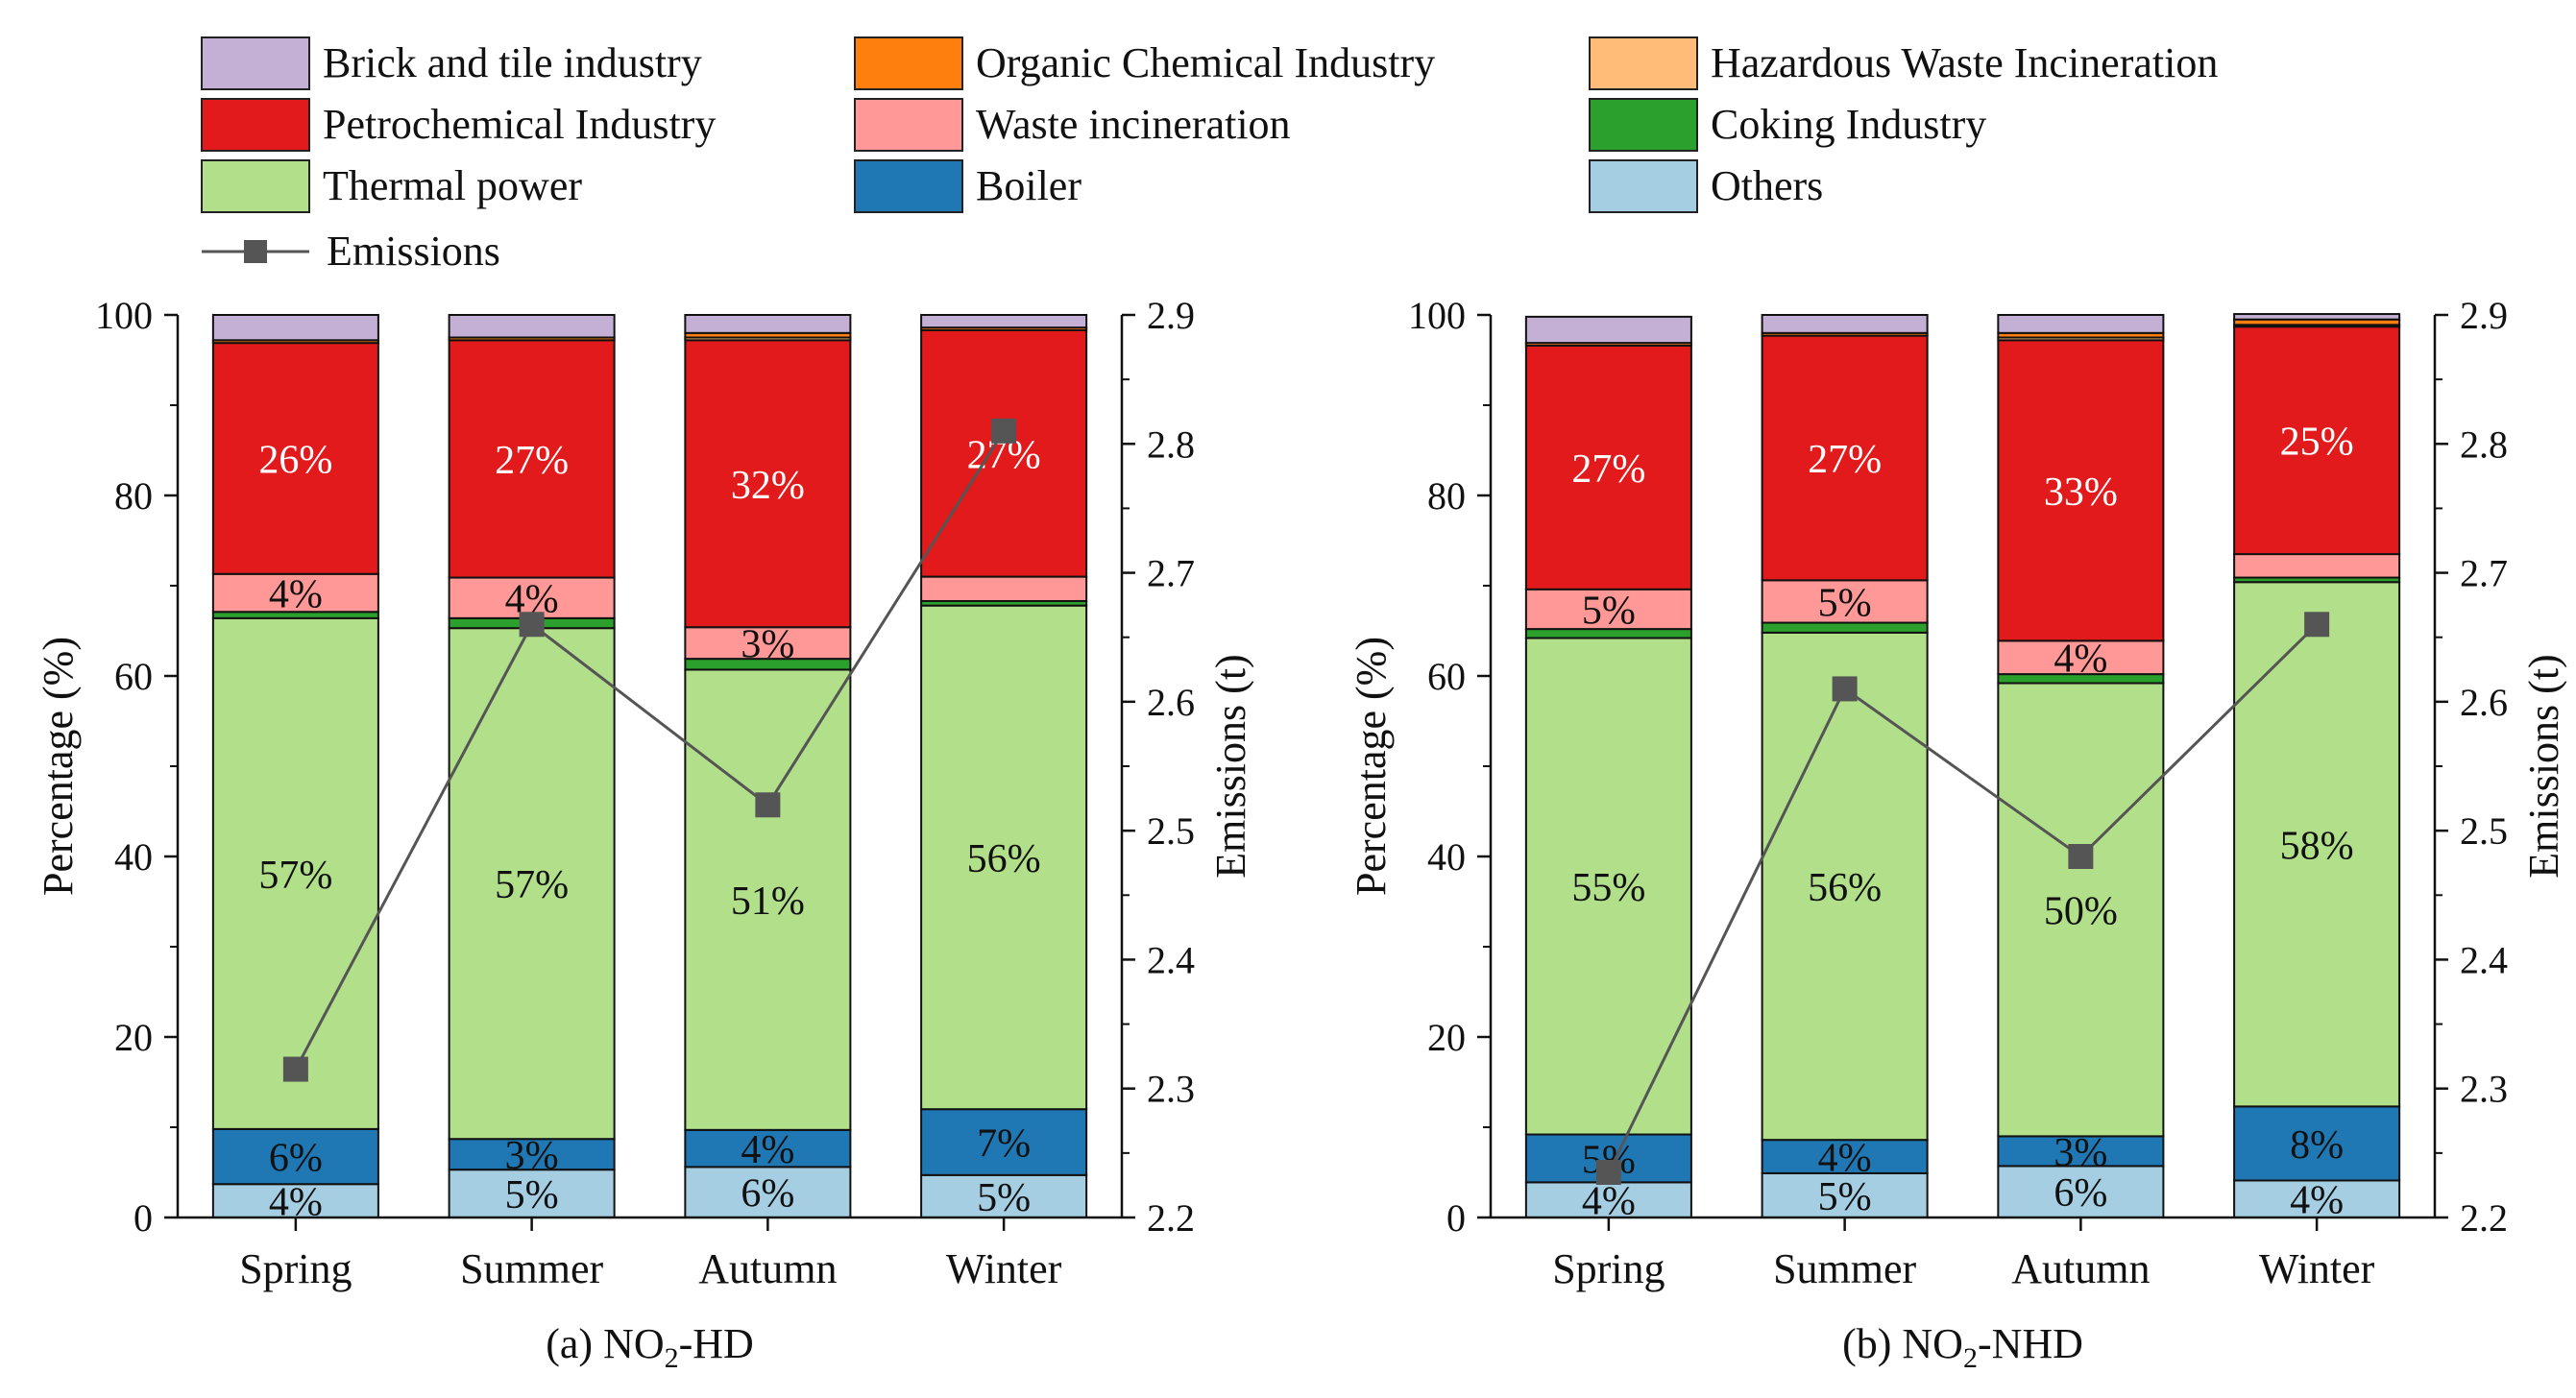  Describe the element at coordinates (1004, 588) in the screenshot. I see `bar-waste-incineration-winter` at that location.